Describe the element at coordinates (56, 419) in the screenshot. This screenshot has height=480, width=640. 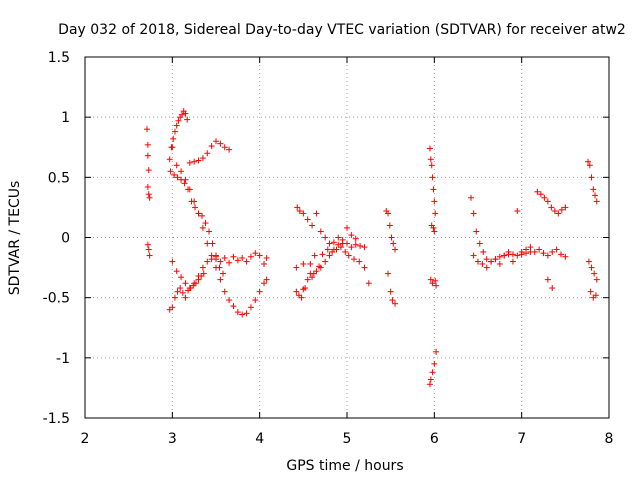
I see `y-tick-label: -1.5` at that location.